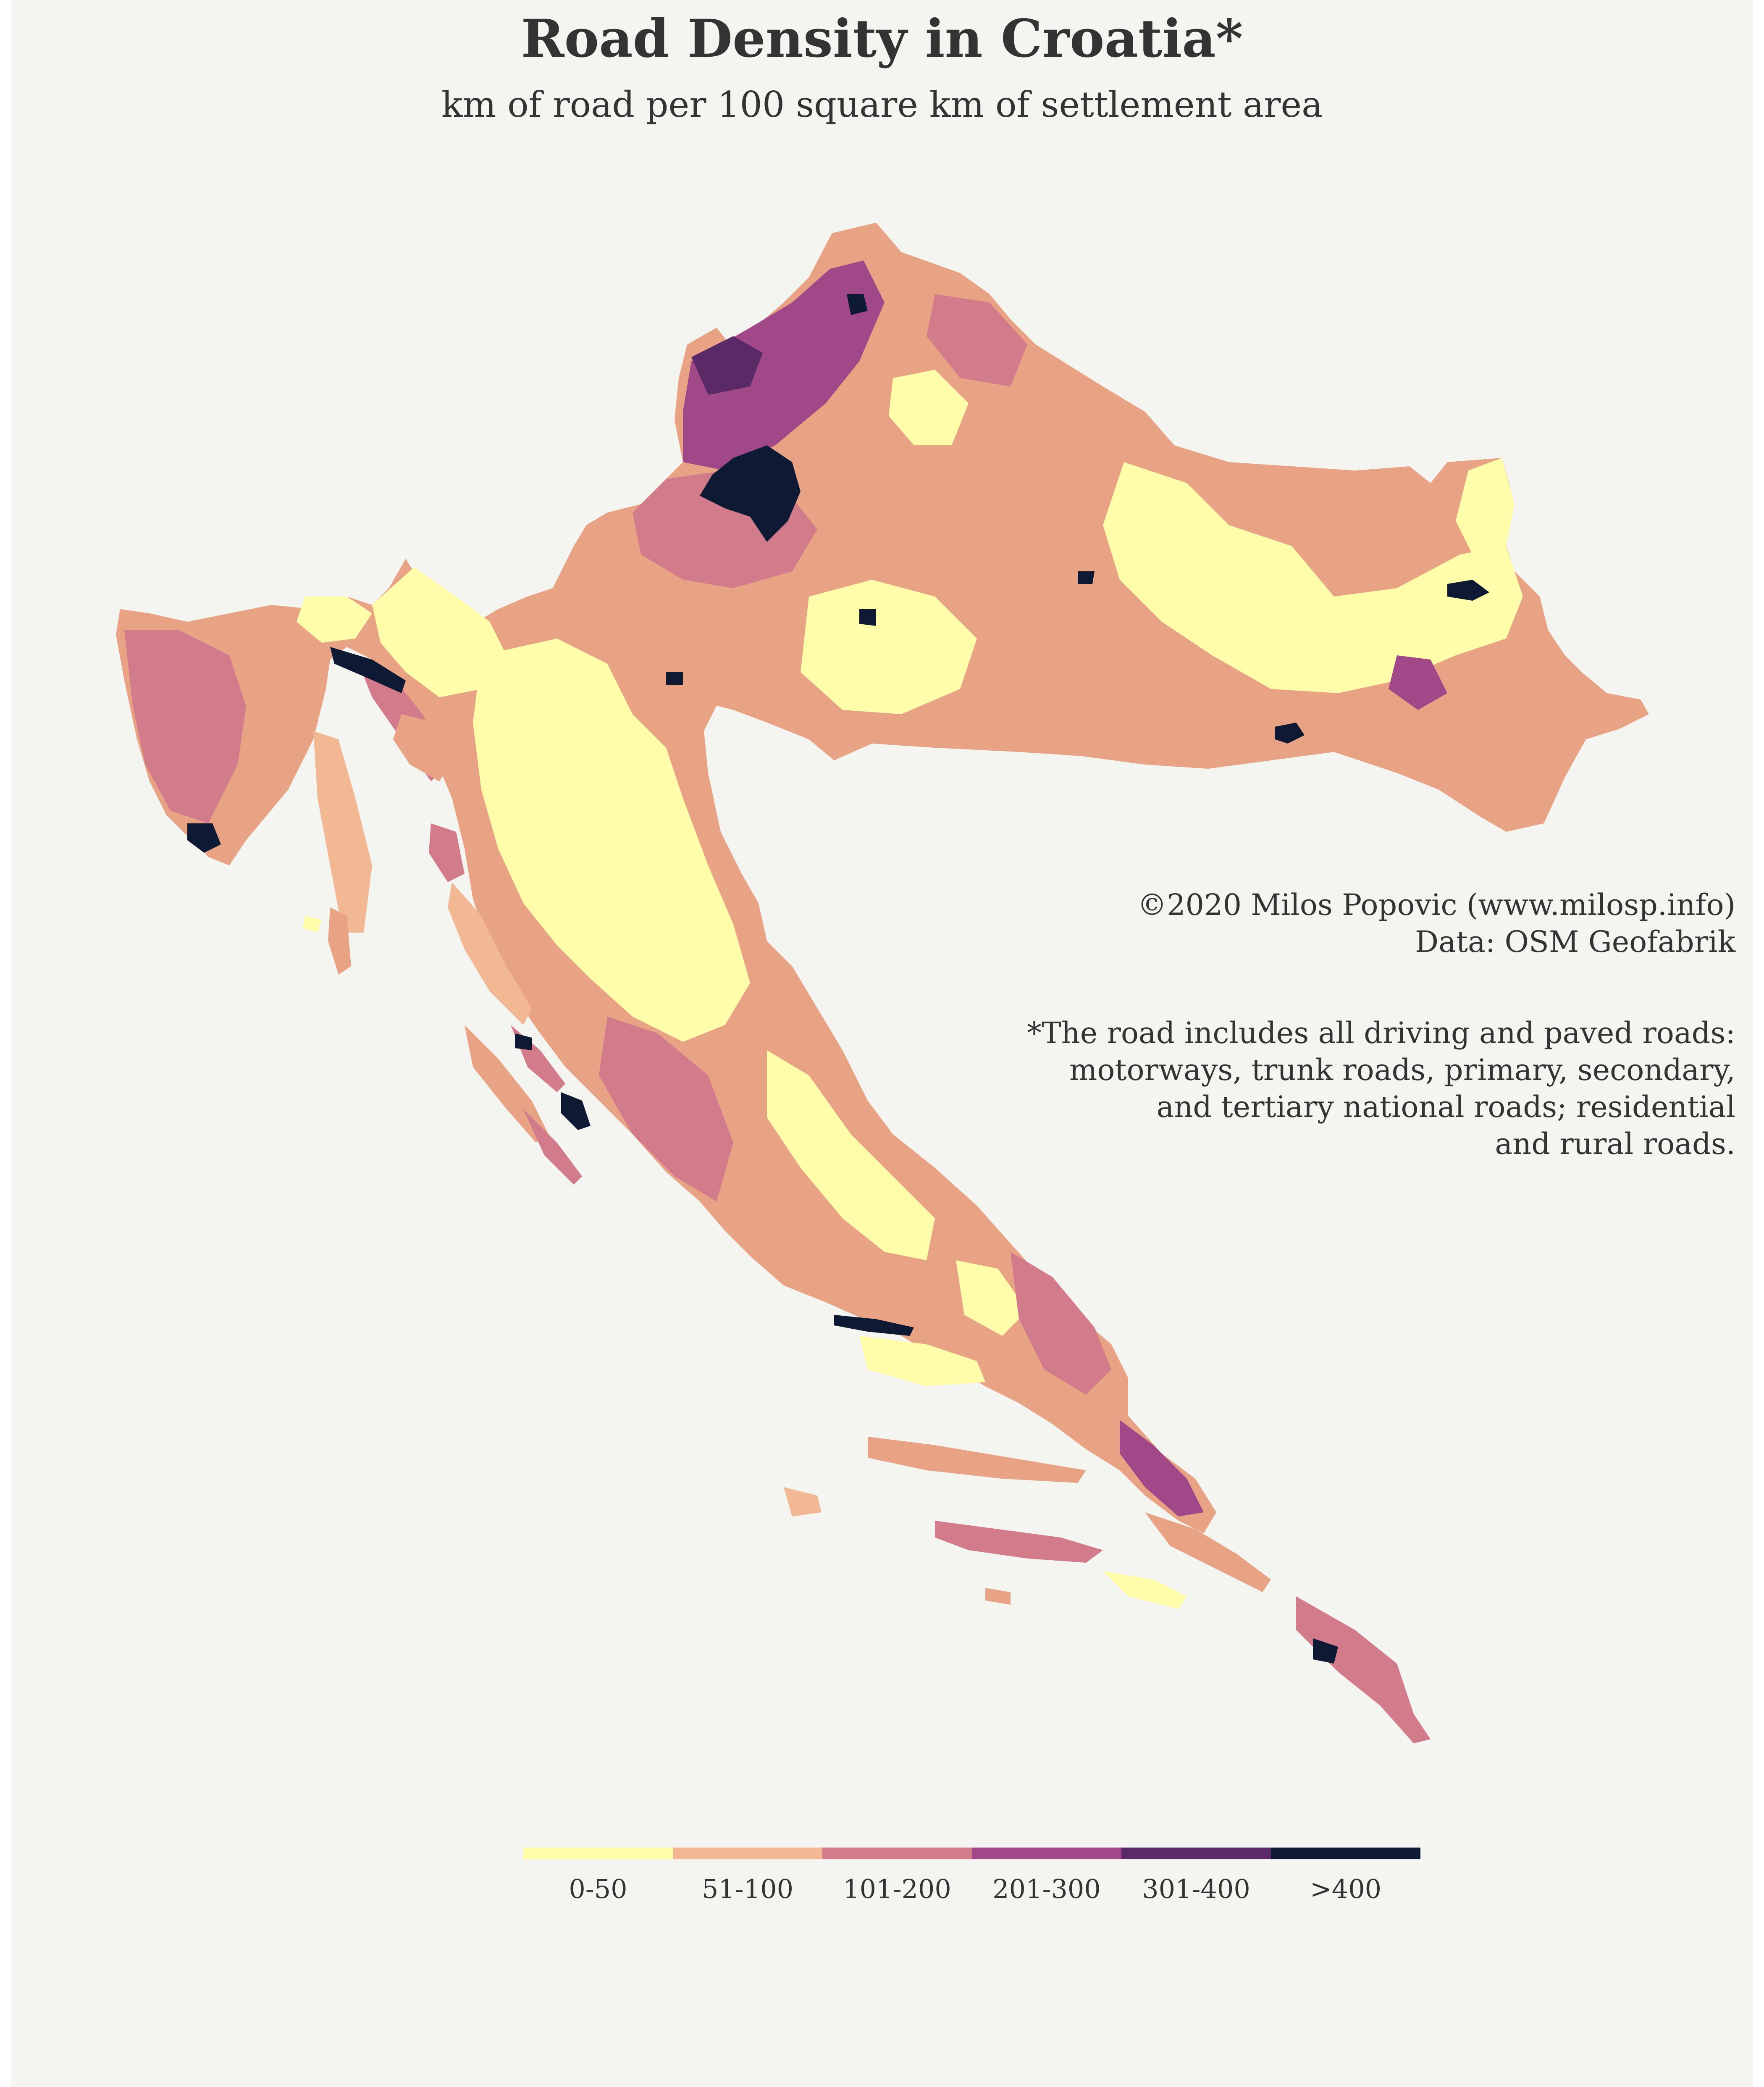 The height and width of the screenshot is (2087, 1764). Describe the element at coordinates (1325, 1651) in the screenshot. I see `dubrovnik-marker` at that location.